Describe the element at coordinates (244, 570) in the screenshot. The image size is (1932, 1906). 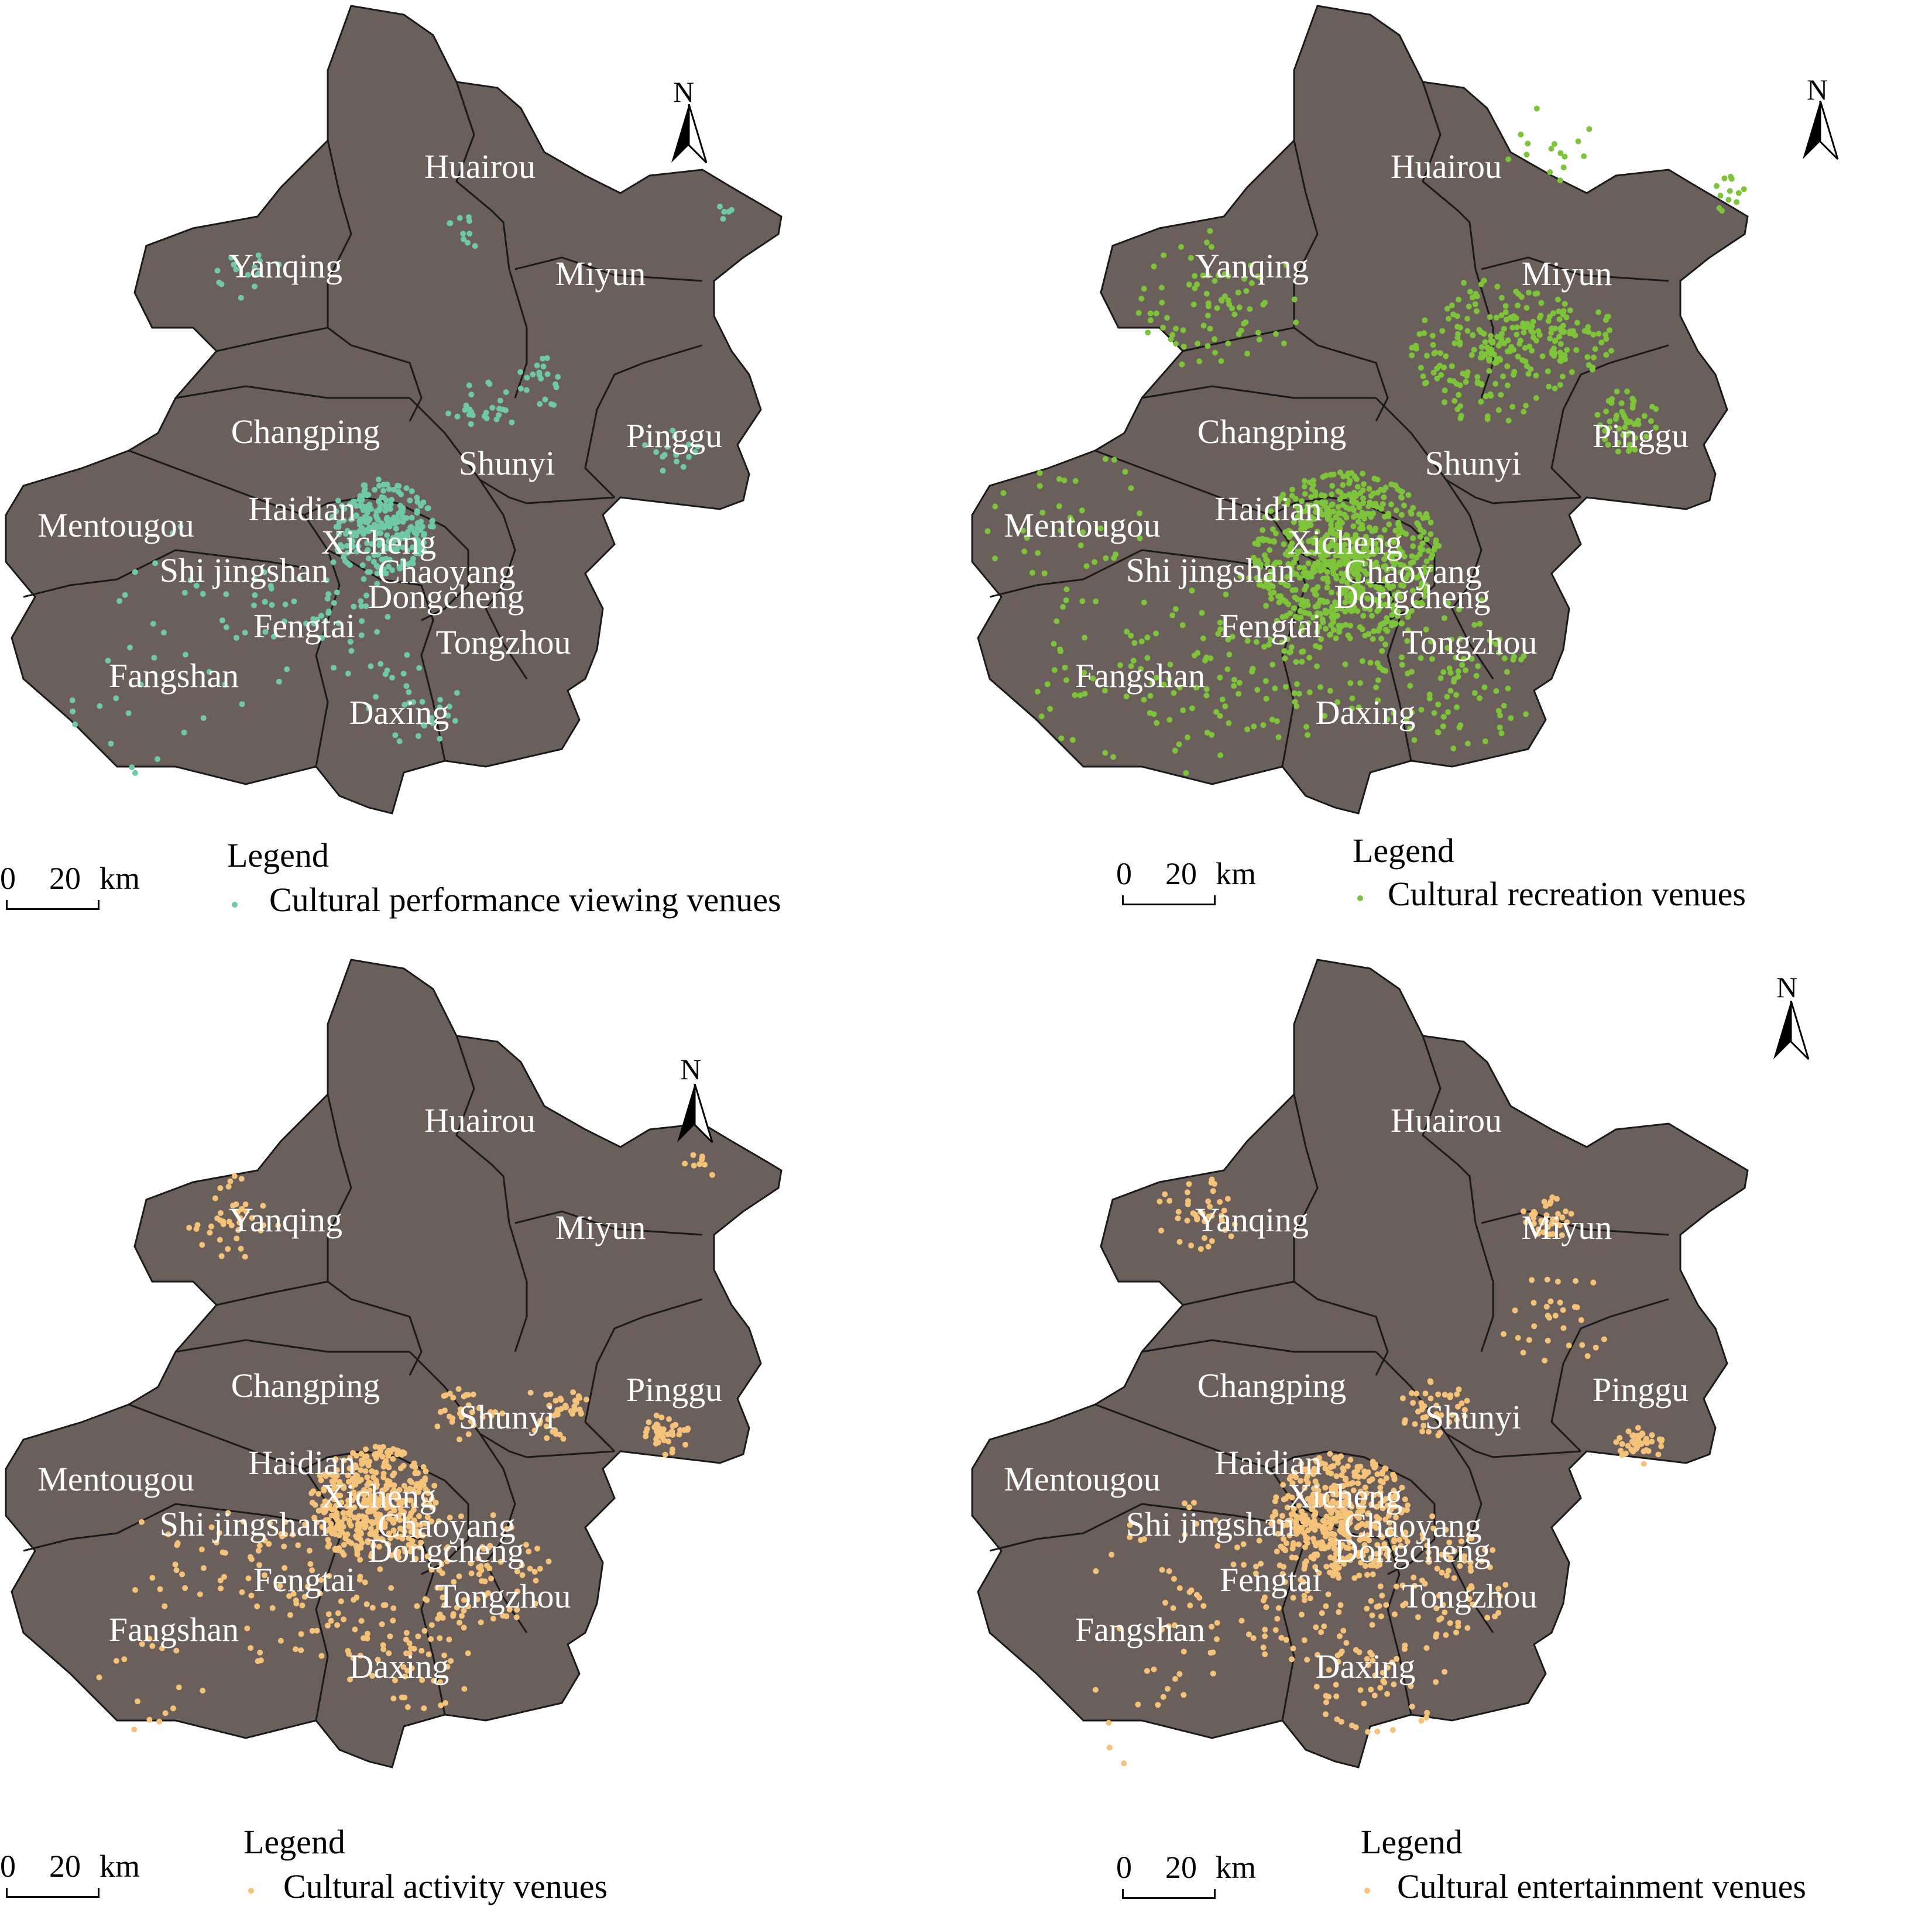
I see `district-label-shi-jingshan: Shi jingshan` at that location.